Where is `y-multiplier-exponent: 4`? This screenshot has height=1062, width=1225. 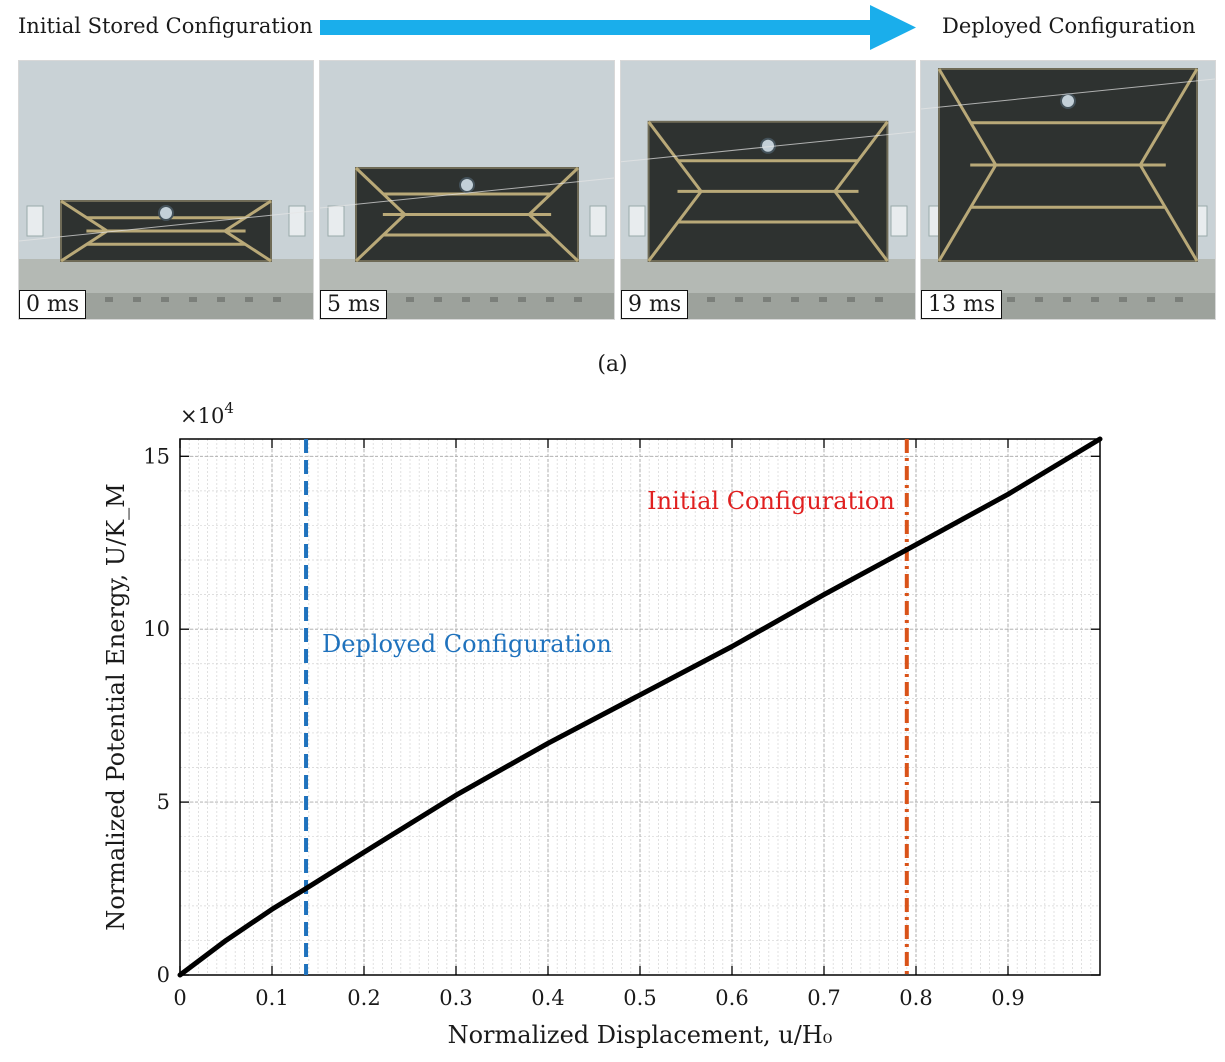 y-multiplier-exponent: 4 is located at coordinates (229, 408).